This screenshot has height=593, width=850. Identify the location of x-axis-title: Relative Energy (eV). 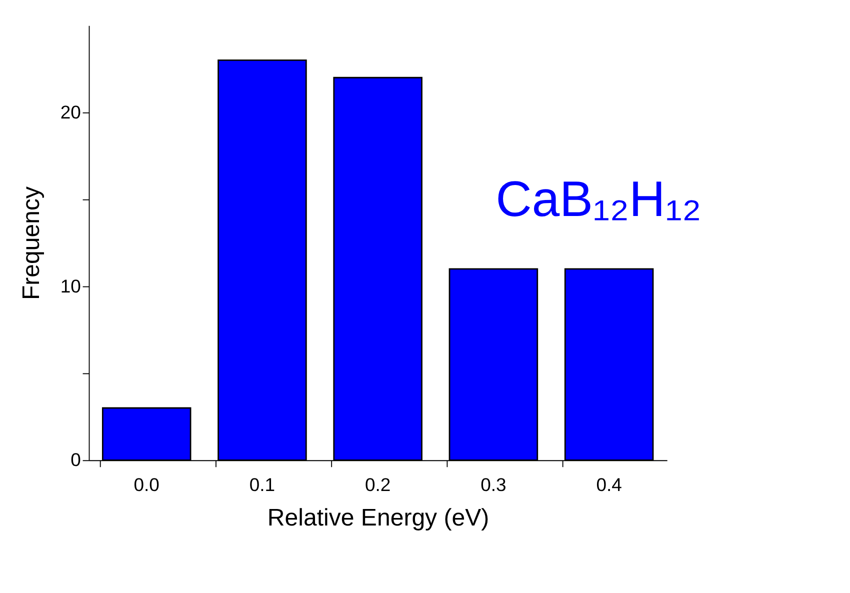
(378, 518).